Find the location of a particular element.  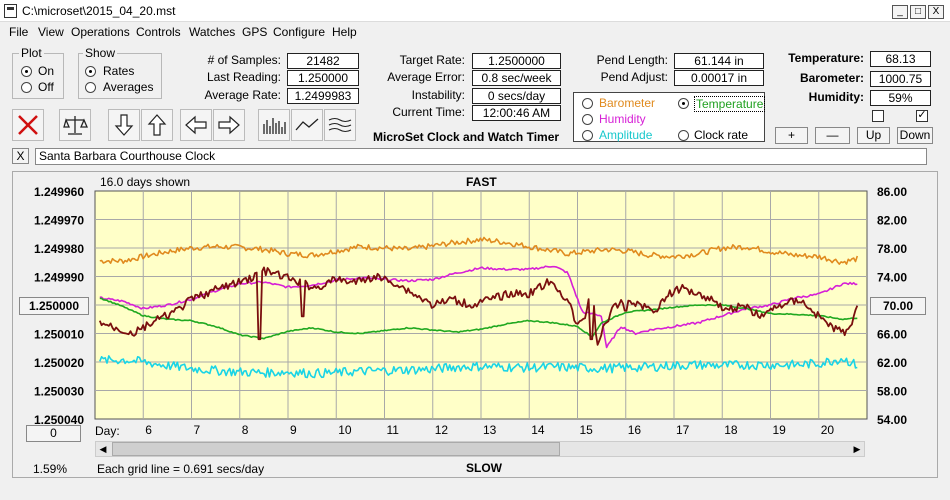

x-tick-label: 11 is located at coordinates (393, 430).